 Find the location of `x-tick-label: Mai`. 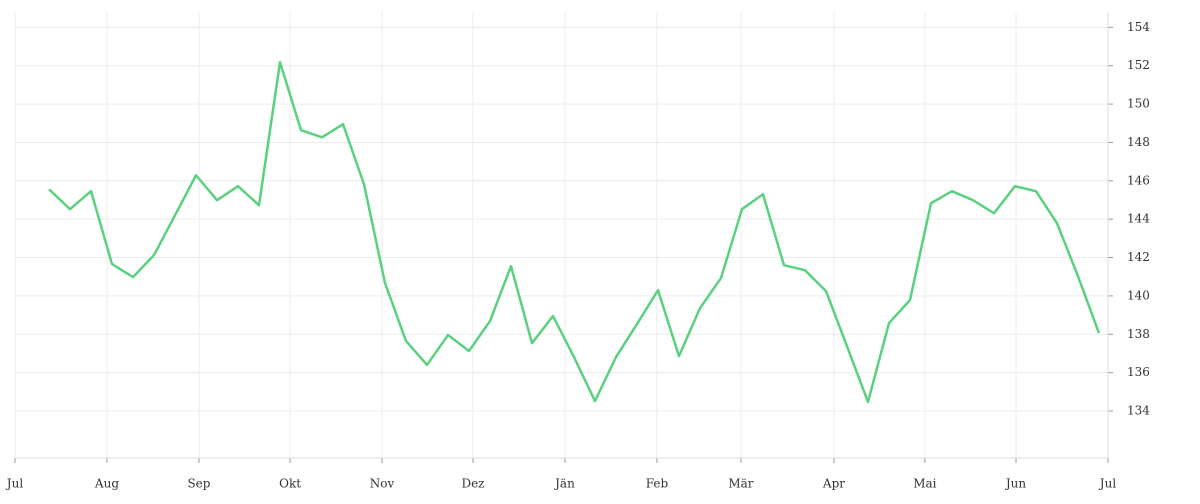

x-tick-label: Mai is located at coordinates (924, 484).